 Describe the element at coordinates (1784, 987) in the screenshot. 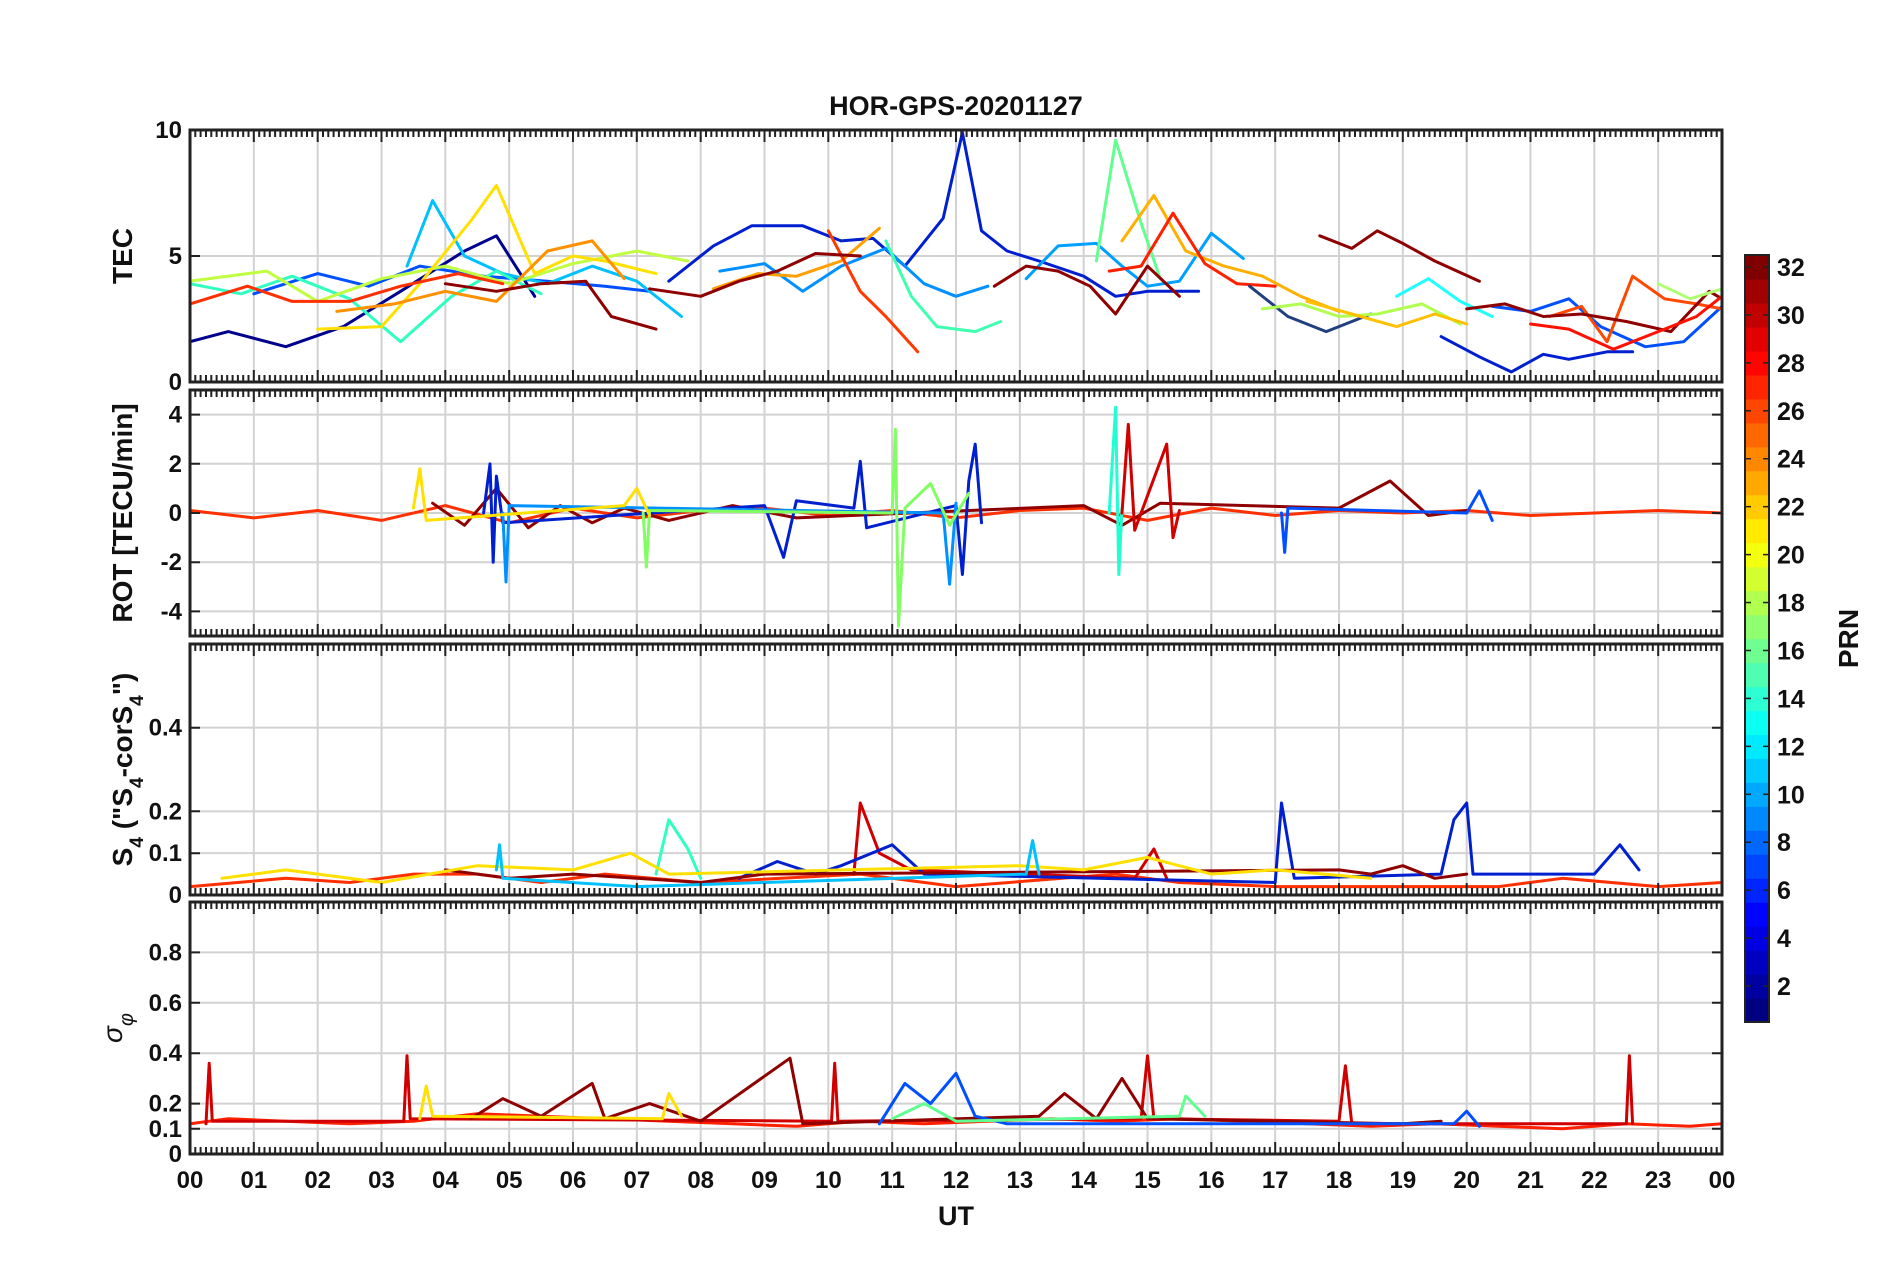

I see `colorbar-tick-label: 2` at that location.